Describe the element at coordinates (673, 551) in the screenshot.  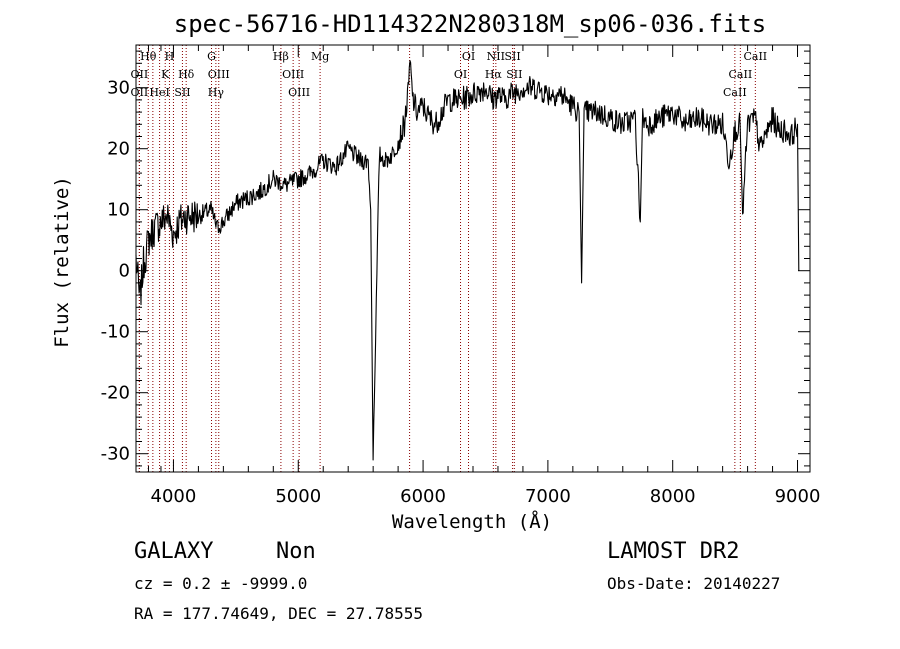
I see `survey-name: LAMOST DR2` at that location.